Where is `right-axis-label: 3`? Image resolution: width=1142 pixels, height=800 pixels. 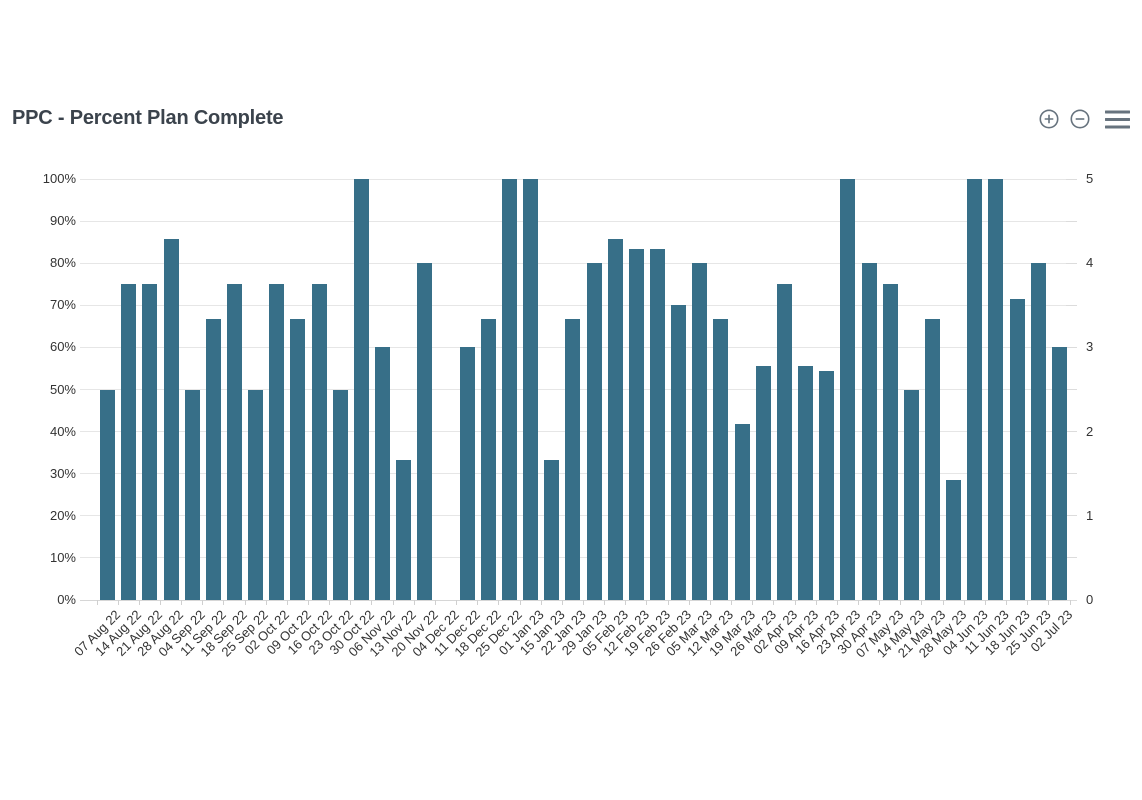
right-axis-label: 3 is located at coordinates (1090, 347).